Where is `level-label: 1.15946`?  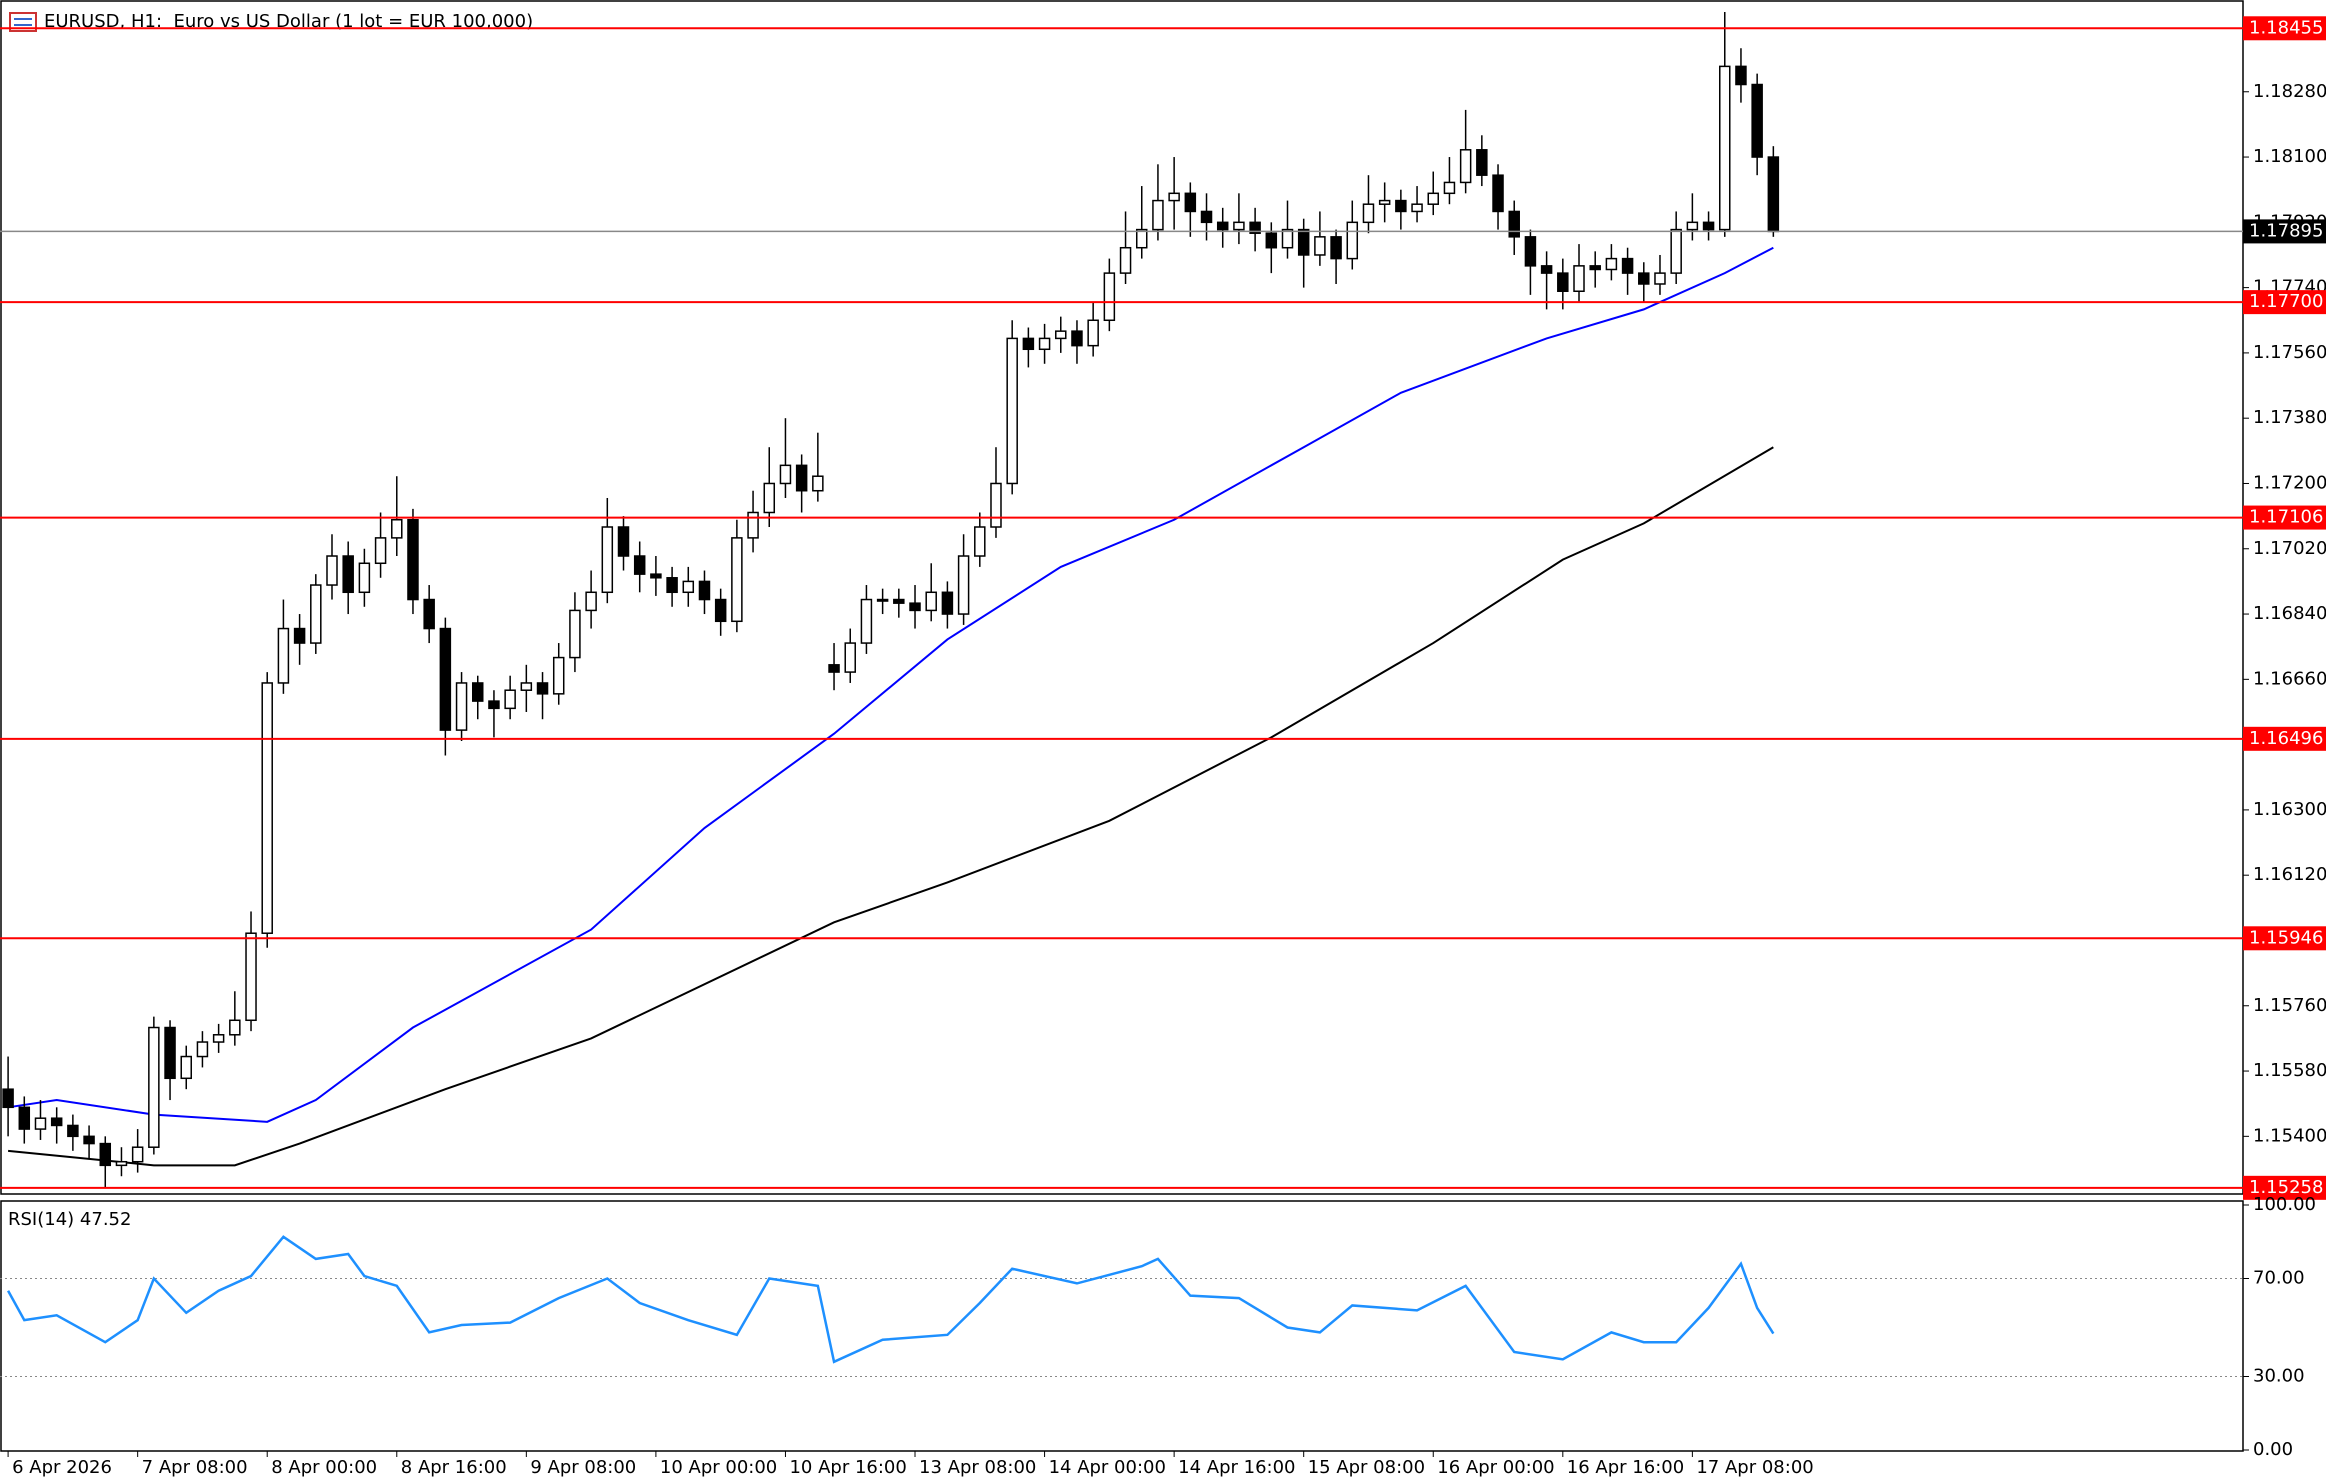 level-label: 1.15946 is located at coordinates (2286, 937).